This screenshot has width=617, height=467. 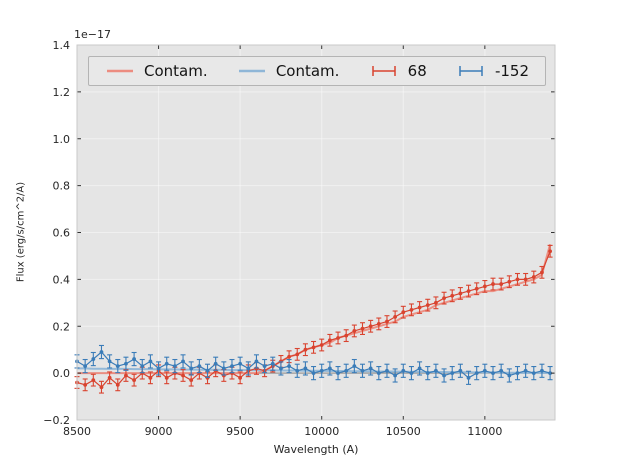 I want to click on svg-text: 10500, so click(x=403, y=431).